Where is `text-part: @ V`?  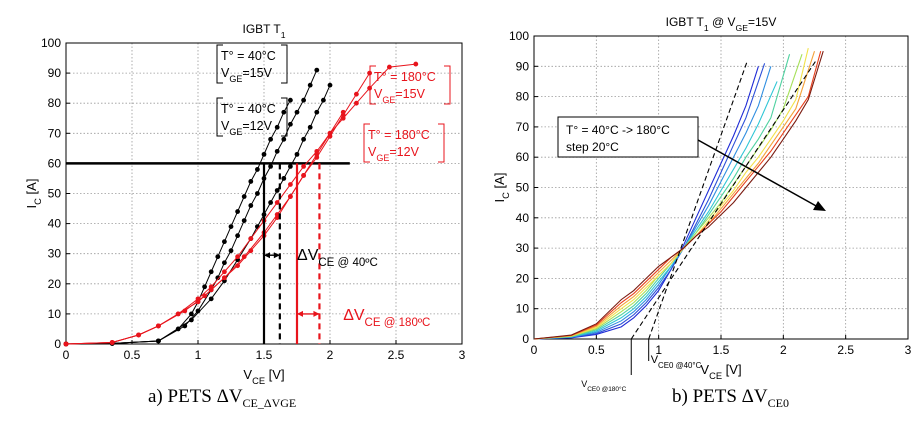
text-part: @ V is located at coordinates (722, 22).